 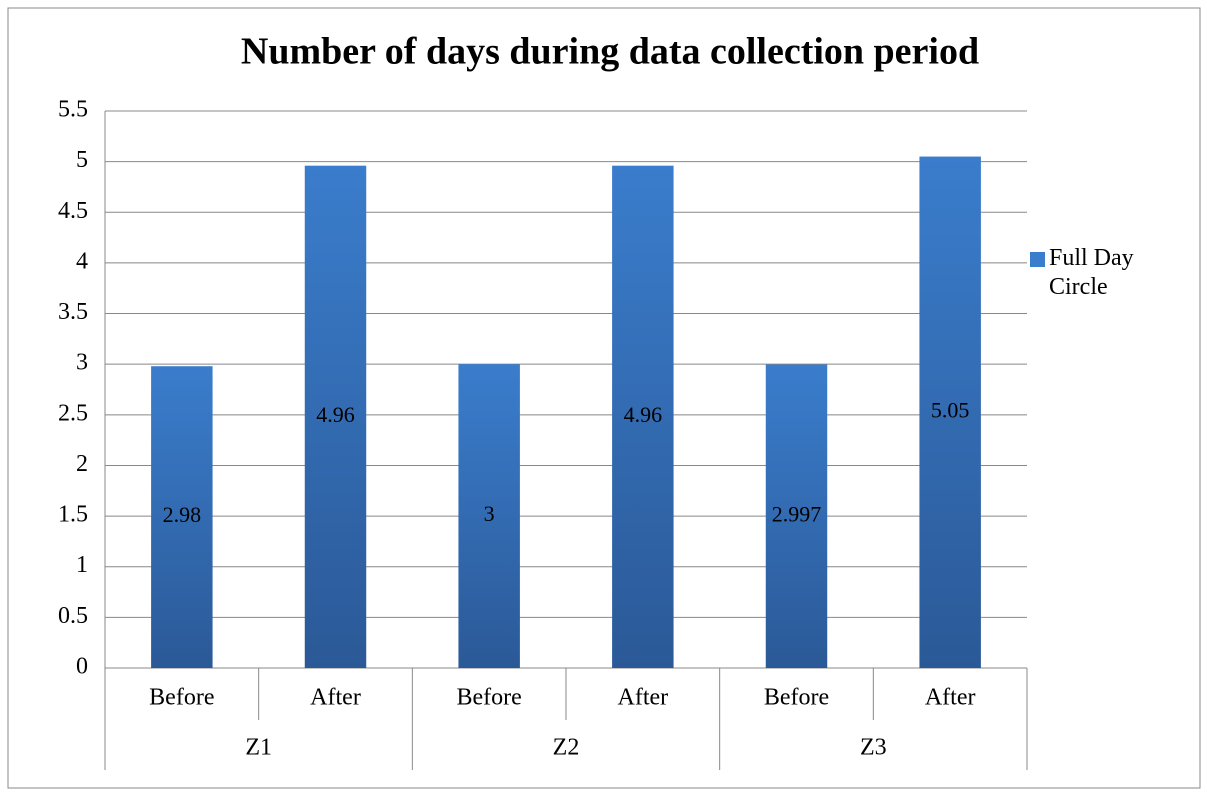 I want to click on y-tick-label: 3, so click(x=82, y=363).